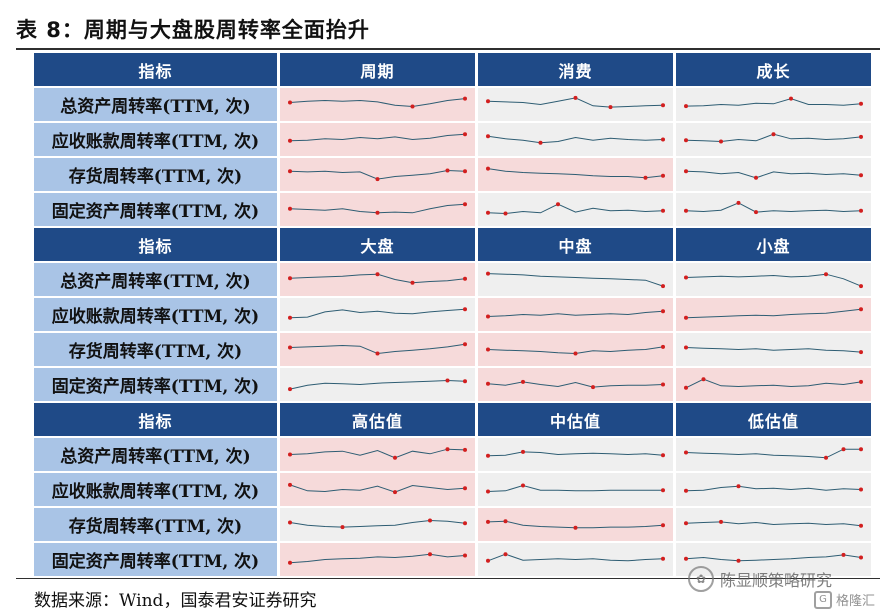  What do you see at coordinates (823, 599) in the screenshot?
I see `glh-logo-icon: G` at bounding box center [823, 599].